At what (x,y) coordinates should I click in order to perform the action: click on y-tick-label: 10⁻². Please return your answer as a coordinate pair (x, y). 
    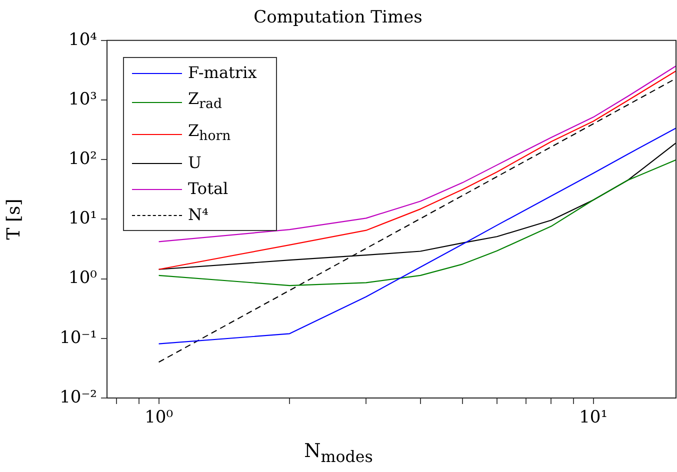
    Looking at the image, I should click on (78, 397).